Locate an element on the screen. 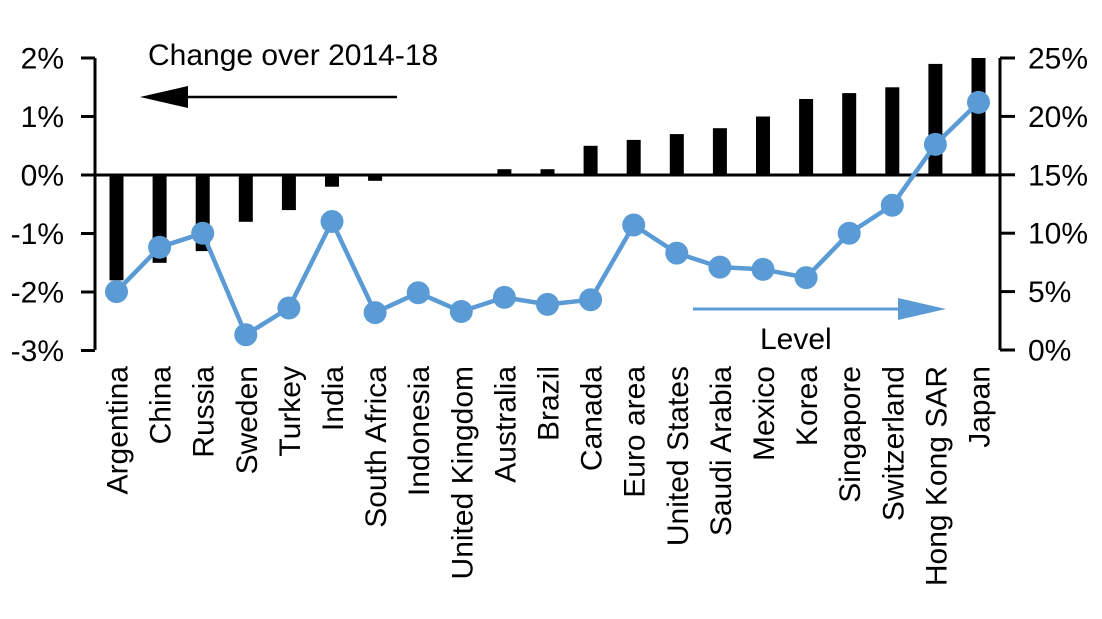 Image resolution: width=1102 pixels, height=619 pixels. bar-united-states is located at coordinates (676, 154).